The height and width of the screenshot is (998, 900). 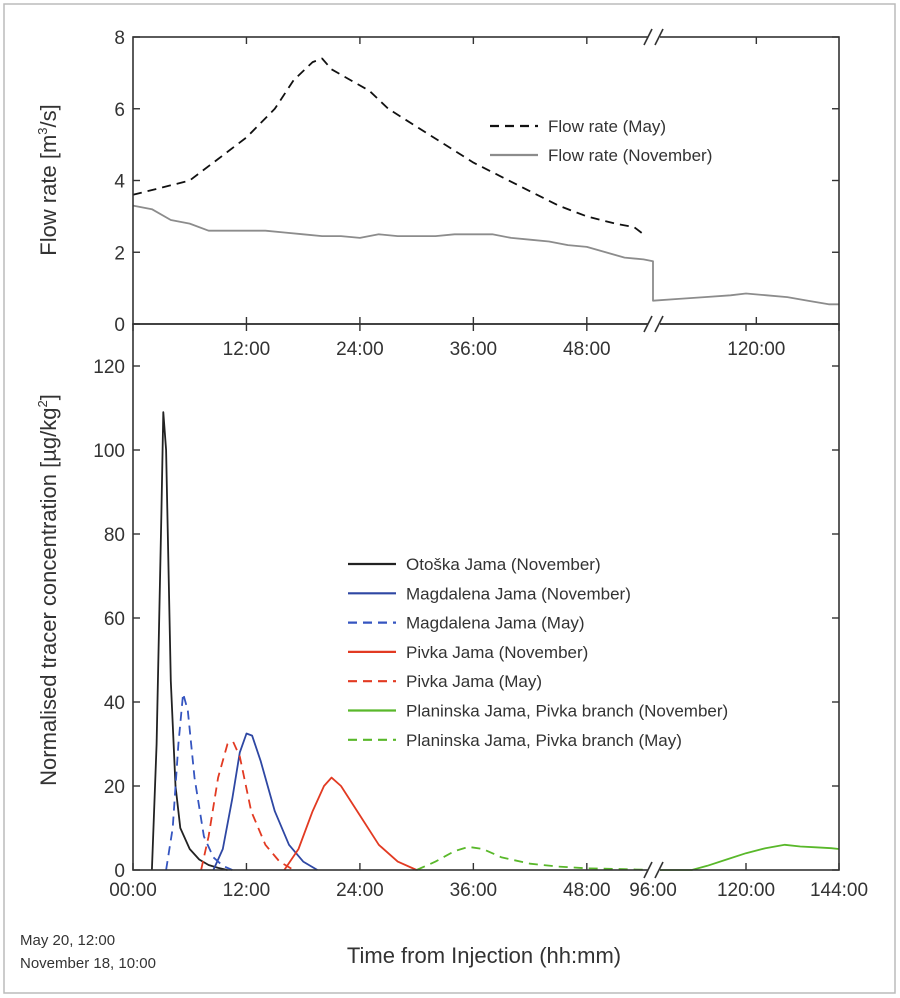 I want to click on tracer-series-planinska-jama-pivka-branch-november, so click(x=746, y=857).